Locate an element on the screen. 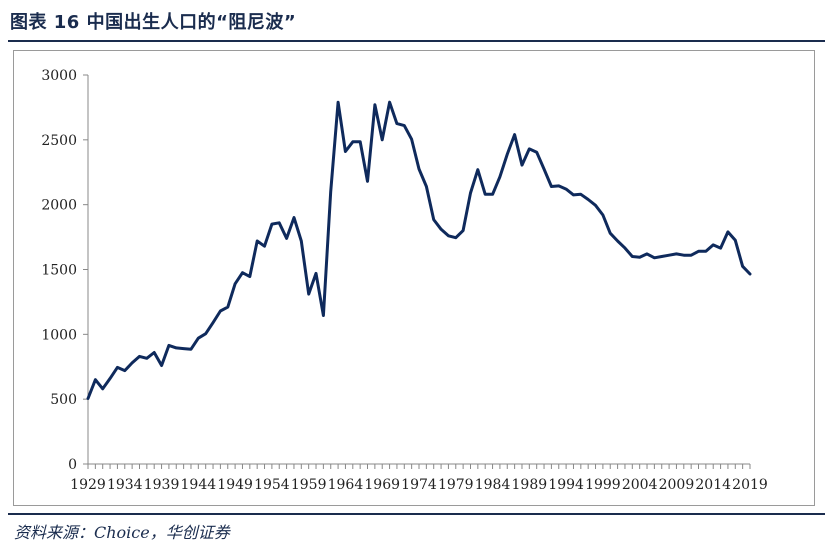  y-tick-label: 1500 is located at coordinates (59, 271).